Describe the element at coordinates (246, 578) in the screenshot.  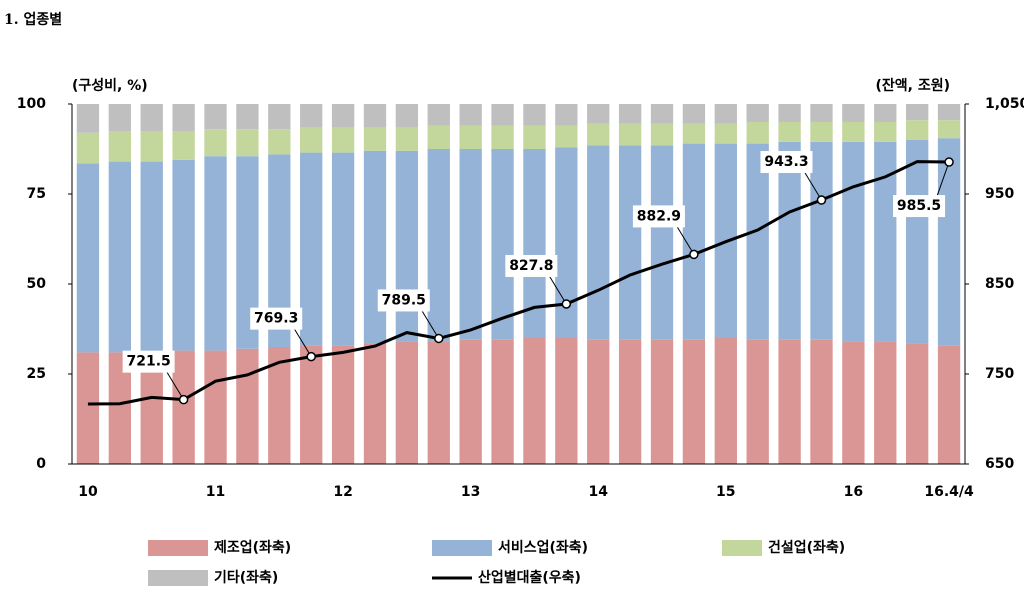
I see `legend-label: 기타(좌축)` at that location.